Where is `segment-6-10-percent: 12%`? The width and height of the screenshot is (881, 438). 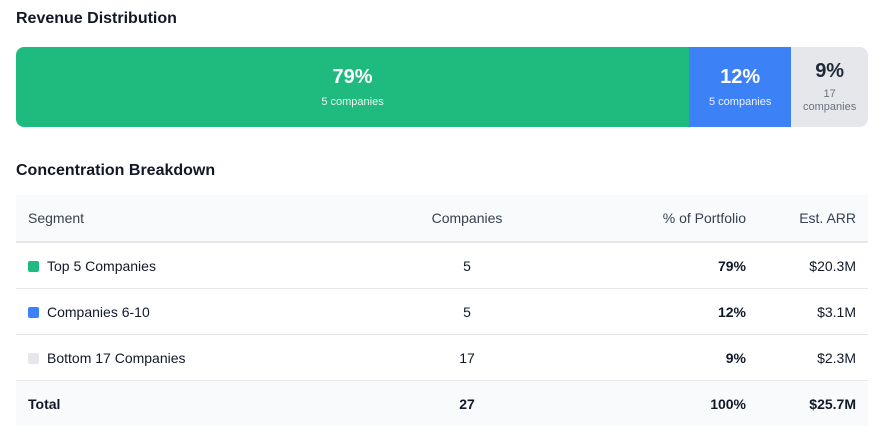
segment-6-10-percent: 12% is located at coordinates (740, 76).